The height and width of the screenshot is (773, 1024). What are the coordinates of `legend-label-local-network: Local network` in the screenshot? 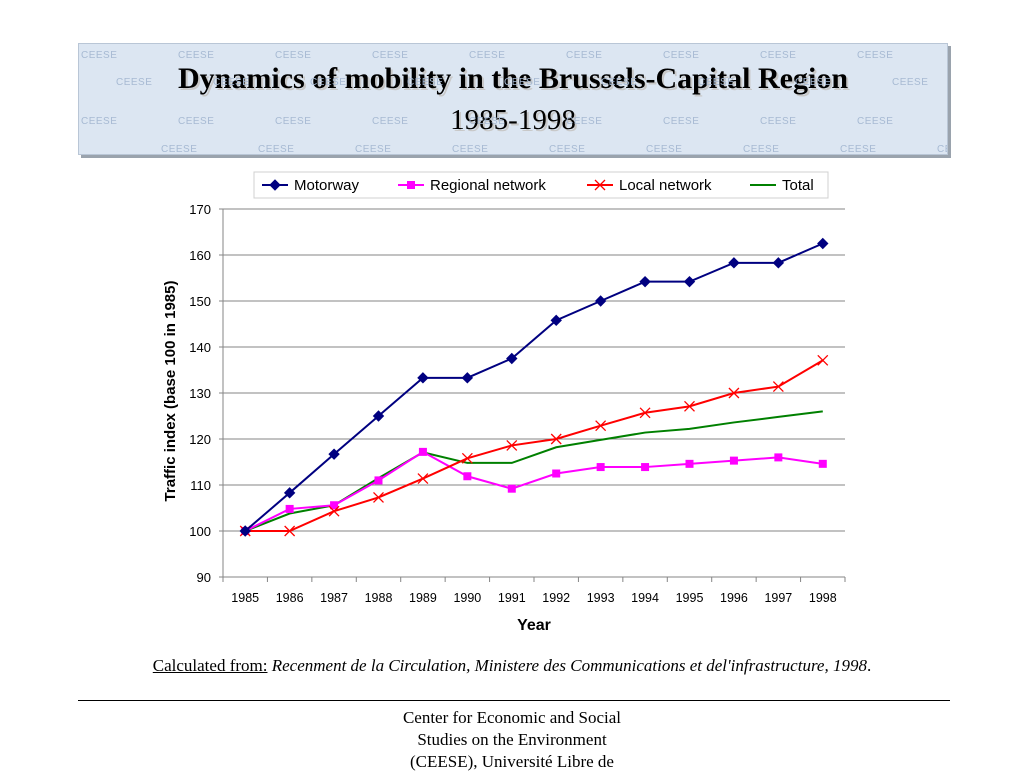 It's located at (665, 185).